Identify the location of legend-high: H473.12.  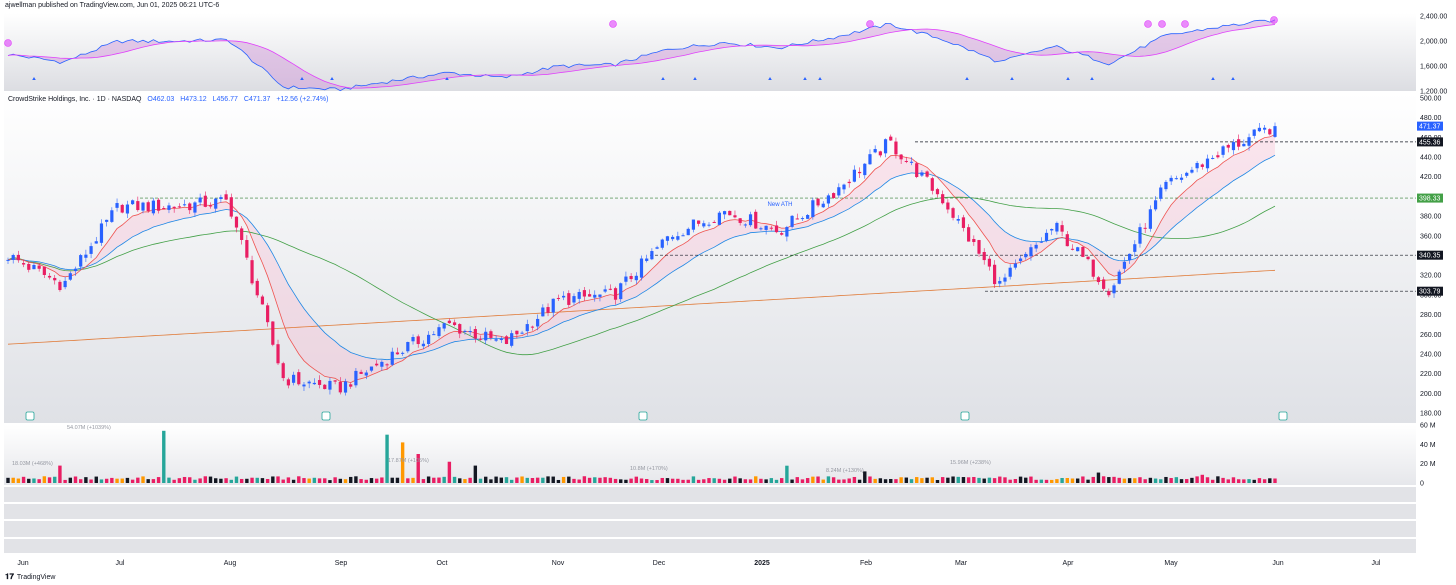
(193, 99).